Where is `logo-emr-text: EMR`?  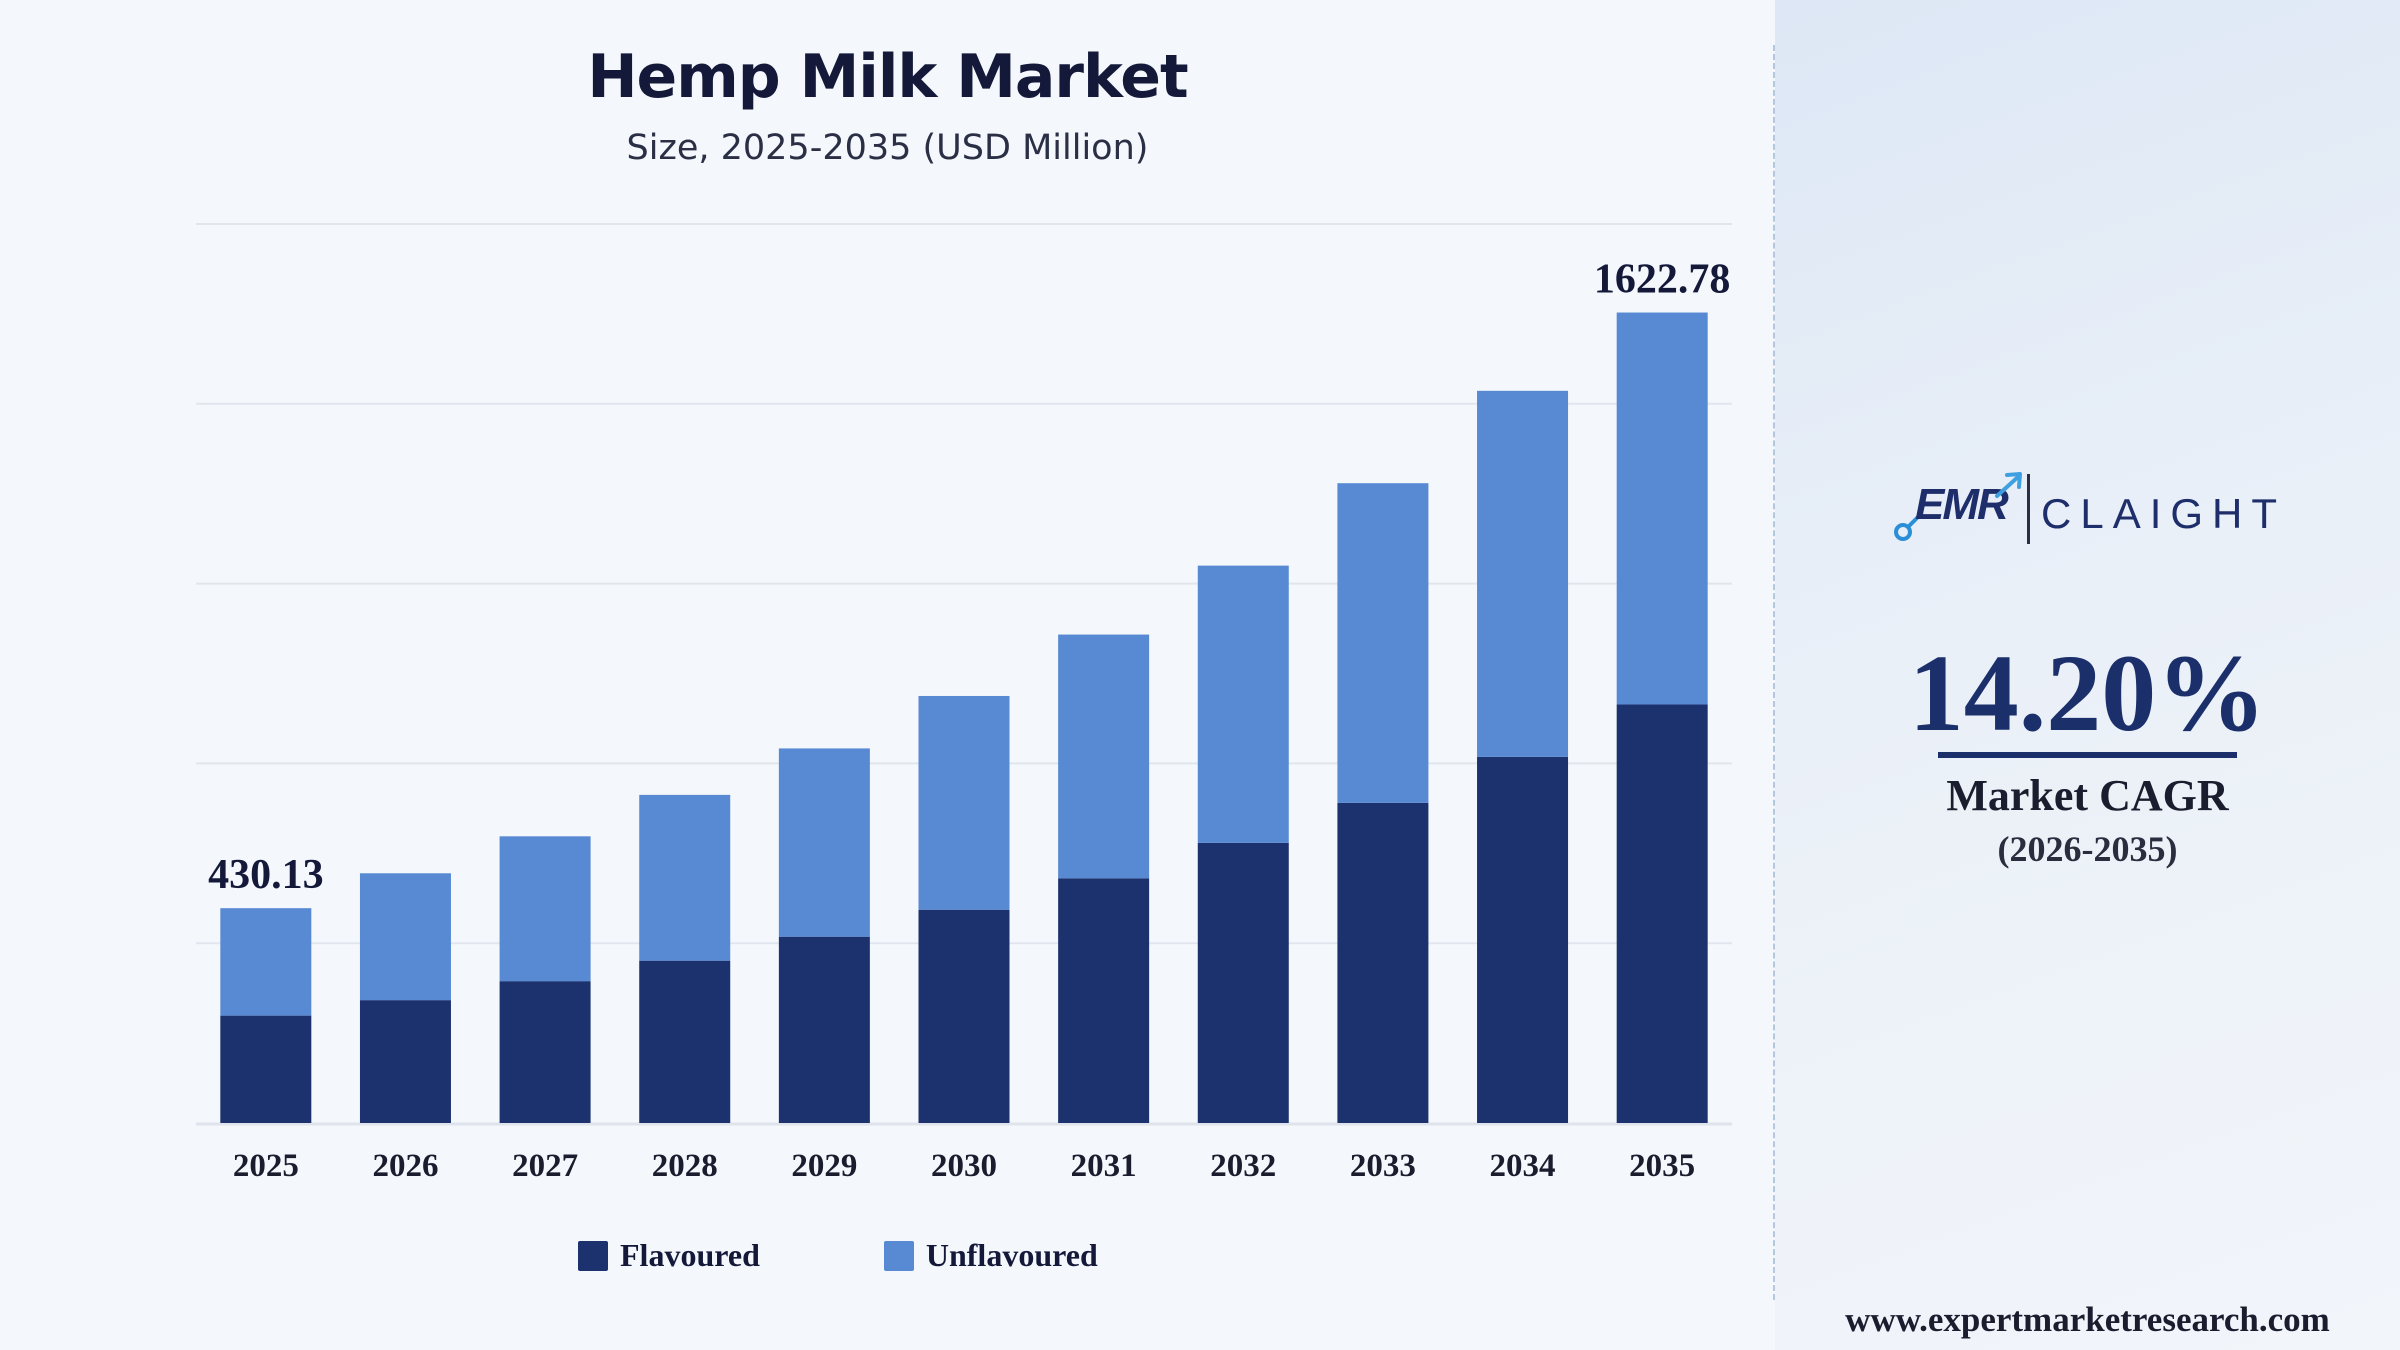
logo-emr-text: EMR is located at coordinates (1962, 504).